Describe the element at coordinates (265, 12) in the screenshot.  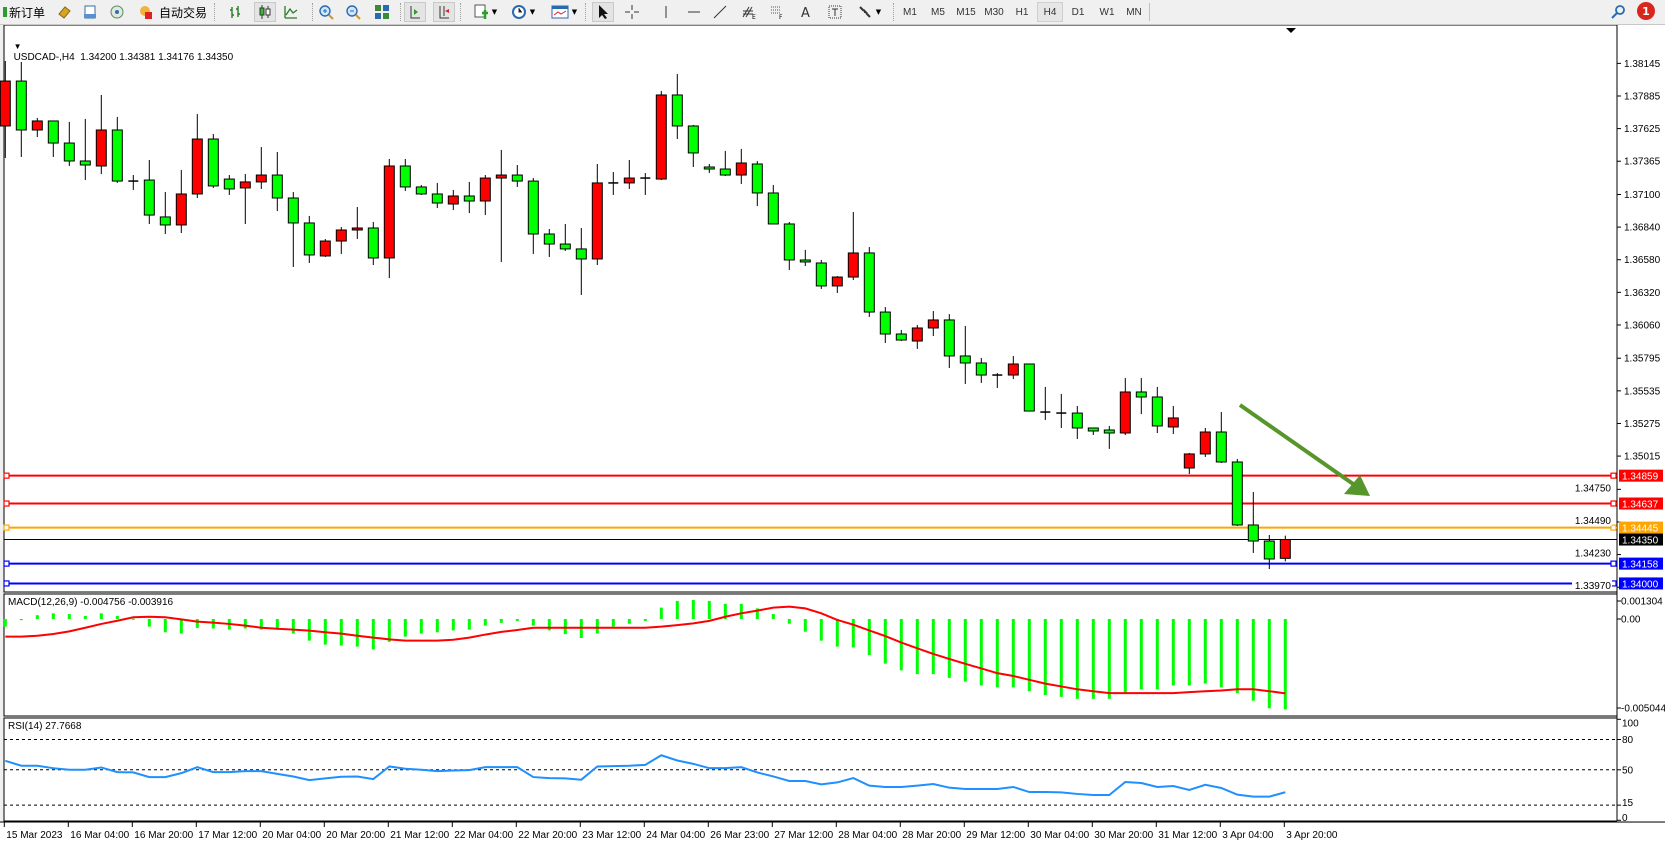
I see `candlestick-button` at that location.